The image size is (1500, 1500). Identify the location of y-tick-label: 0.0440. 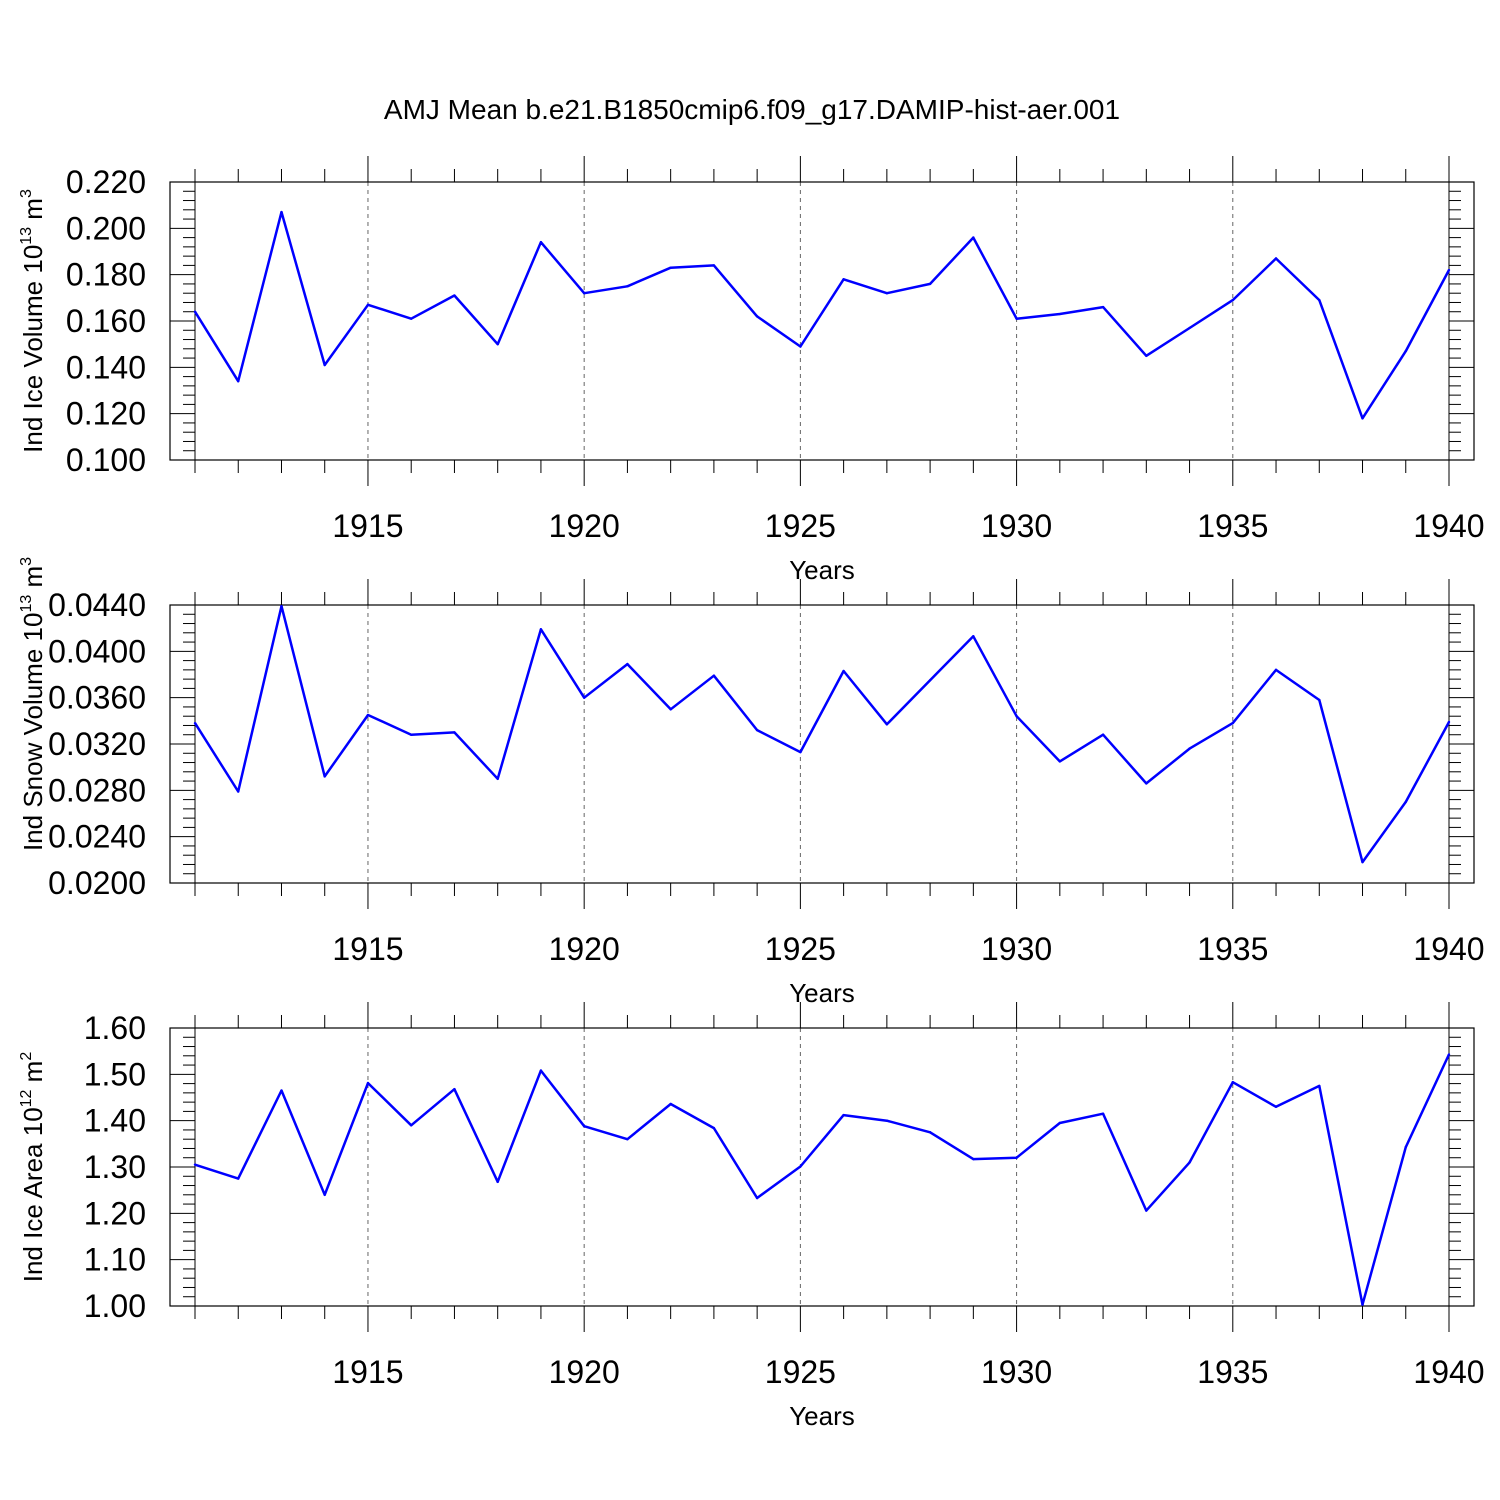
(97, 605).